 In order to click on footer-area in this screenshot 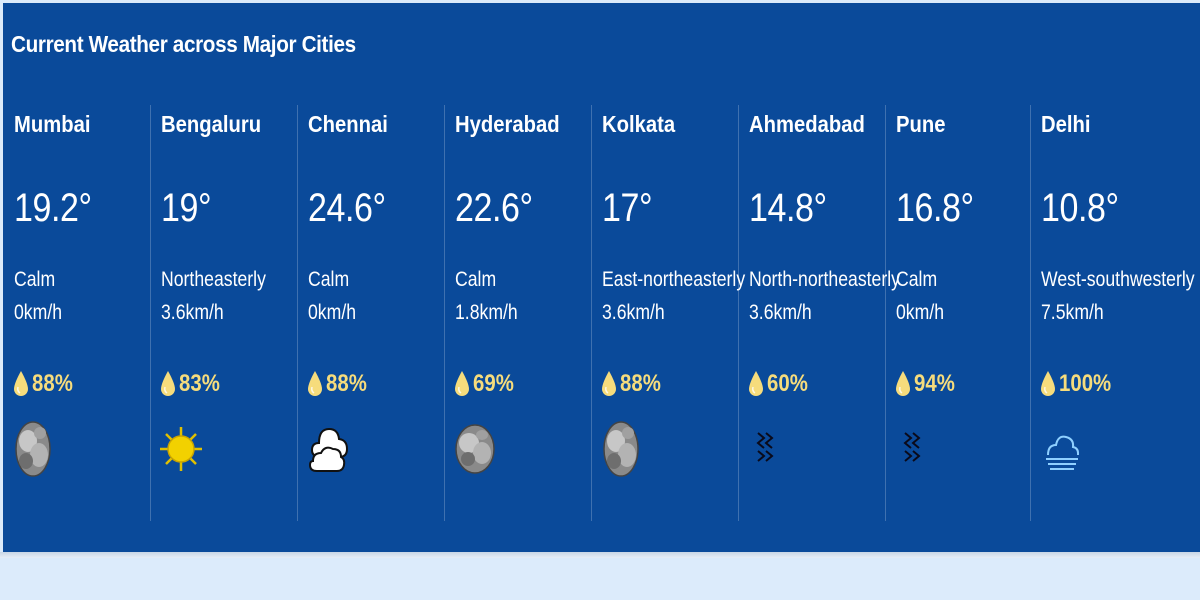, I will do `click(600, 579)`.